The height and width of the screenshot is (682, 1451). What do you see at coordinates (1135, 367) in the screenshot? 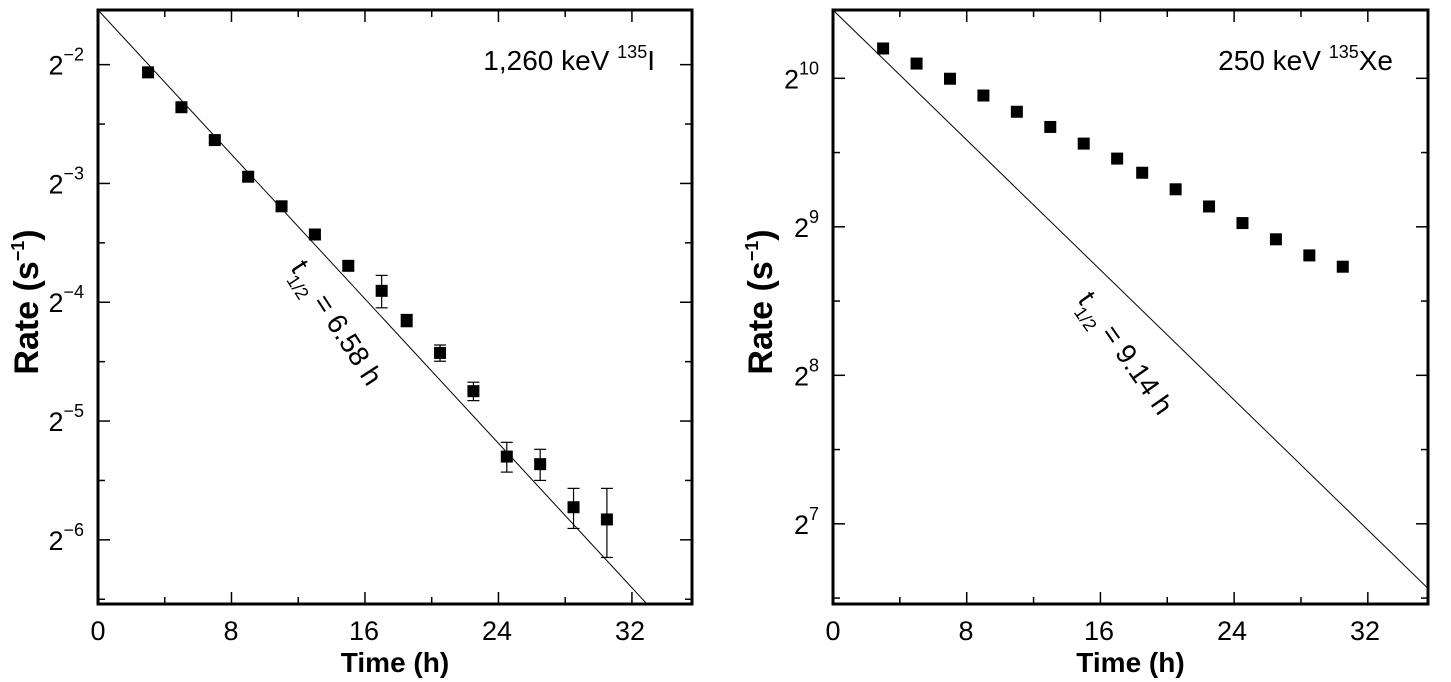
I see `half-life-value: = 9.14 h` at bounding box center [1135, 367].